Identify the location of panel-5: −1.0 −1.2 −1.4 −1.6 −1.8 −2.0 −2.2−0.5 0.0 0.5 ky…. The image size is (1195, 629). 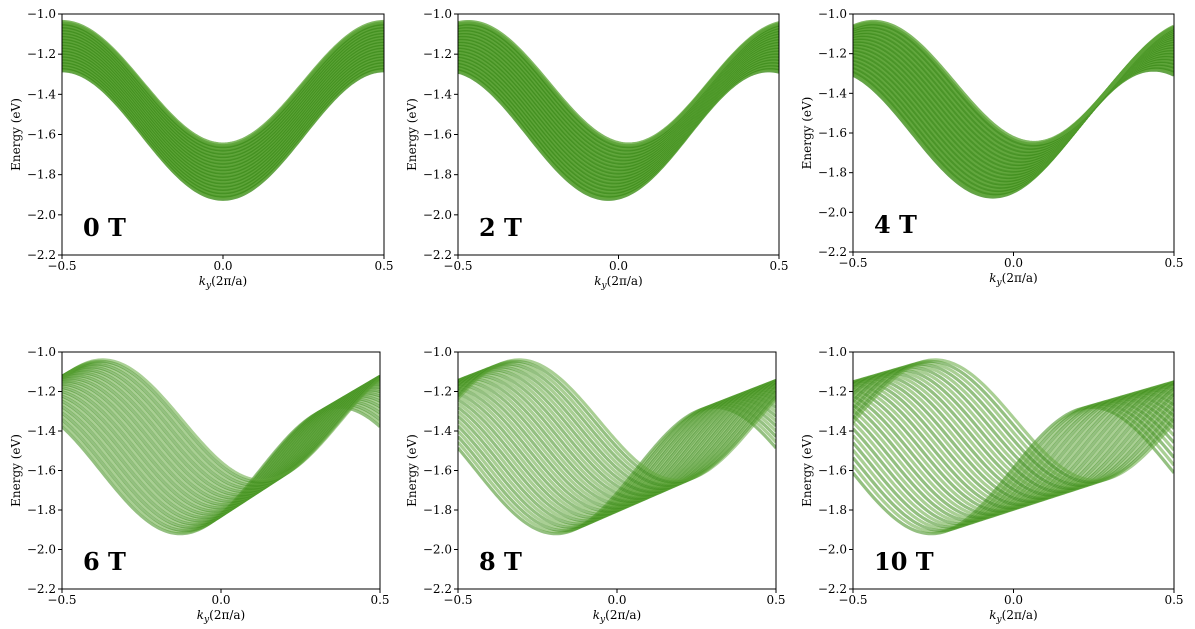
(595, 485).